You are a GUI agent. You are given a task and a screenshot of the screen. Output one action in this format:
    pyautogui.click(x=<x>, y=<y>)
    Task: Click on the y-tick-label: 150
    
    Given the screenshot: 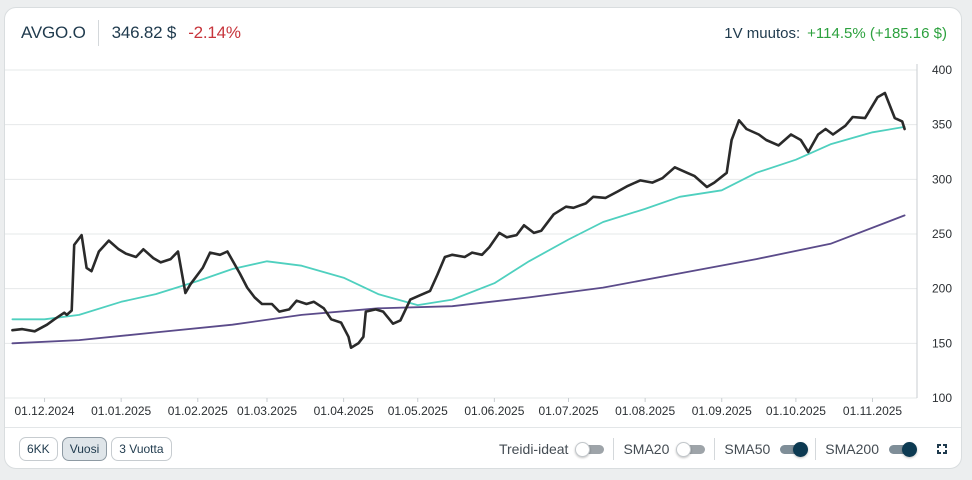 What is the action you would take?
    pyautogui.click(x=942, y=343)
    